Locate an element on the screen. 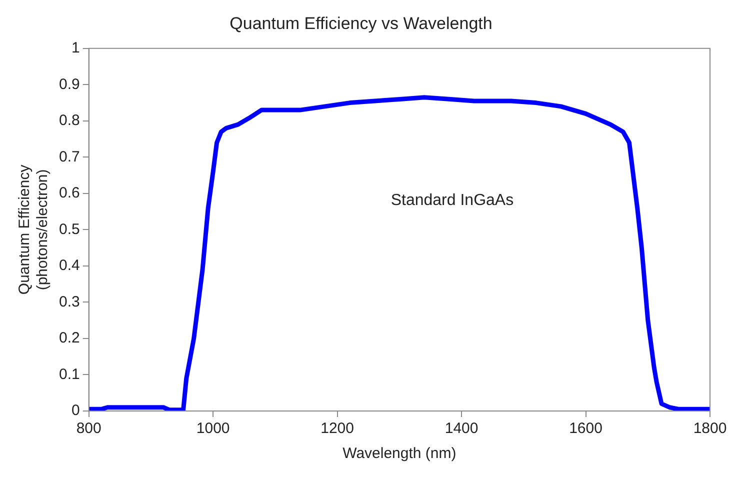  chart-title: Quantum Efficiency vs Wavelength is located at coordinates (361, 23).